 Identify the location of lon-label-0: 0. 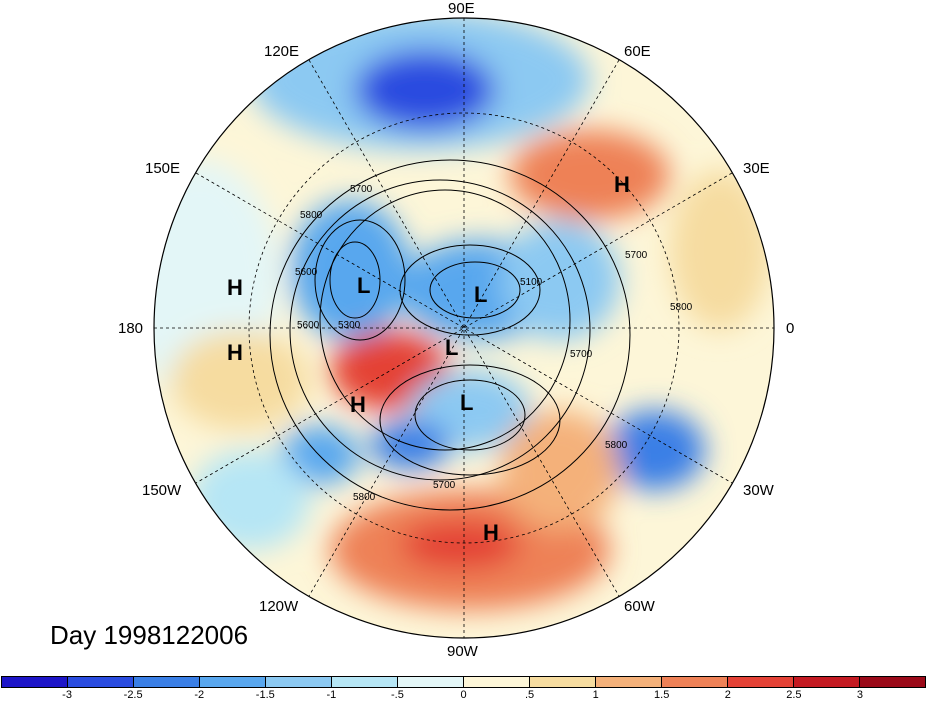
(790, 328).